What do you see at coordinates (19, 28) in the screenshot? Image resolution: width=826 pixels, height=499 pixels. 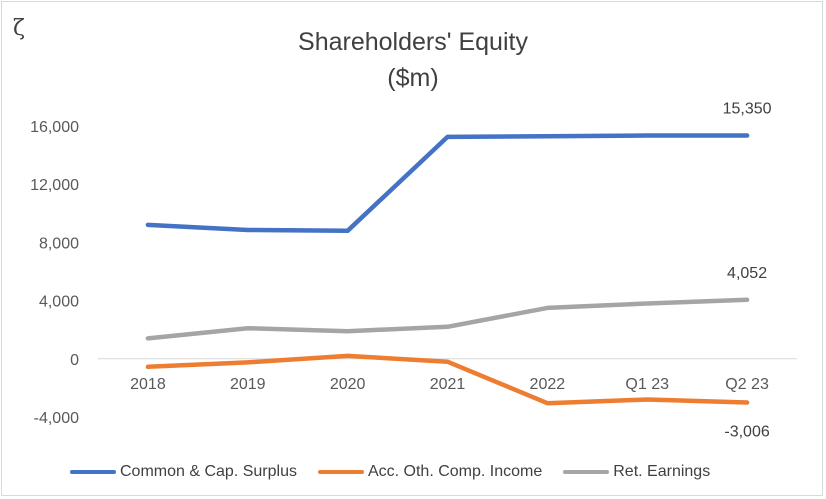 I see `corner-mark: ζ` at bounding box center [19, 28].